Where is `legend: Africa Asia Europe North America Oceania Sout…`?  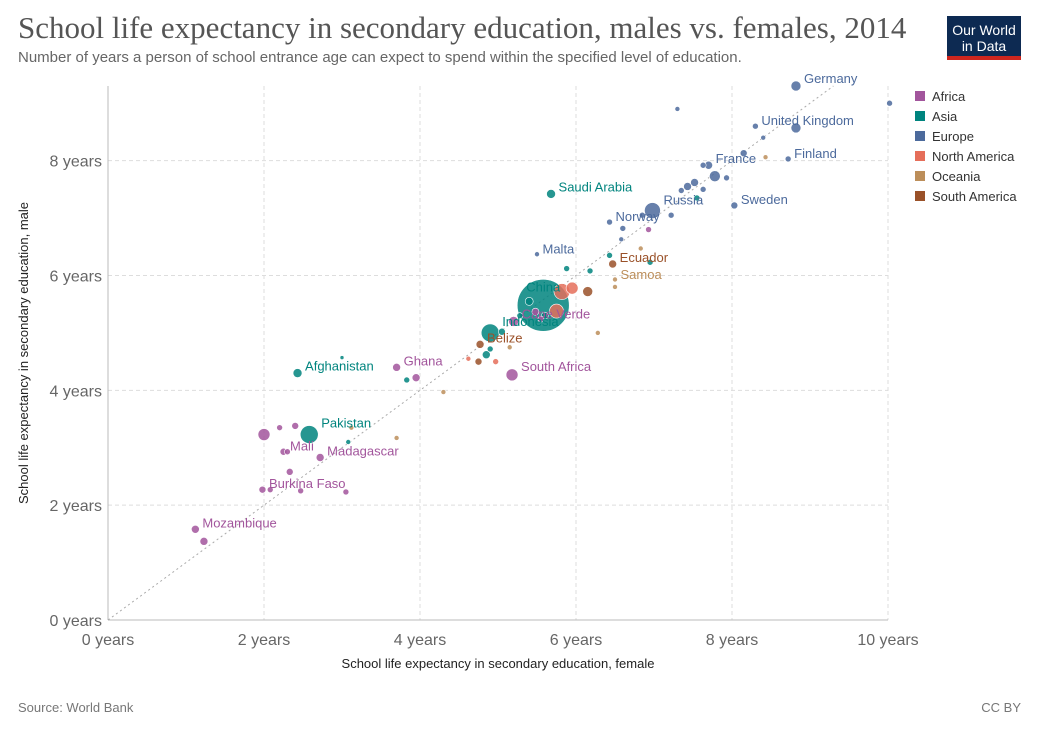
legend: Africa Asia Europe North America Oceania Sout… is located at coordinates (966, 146).